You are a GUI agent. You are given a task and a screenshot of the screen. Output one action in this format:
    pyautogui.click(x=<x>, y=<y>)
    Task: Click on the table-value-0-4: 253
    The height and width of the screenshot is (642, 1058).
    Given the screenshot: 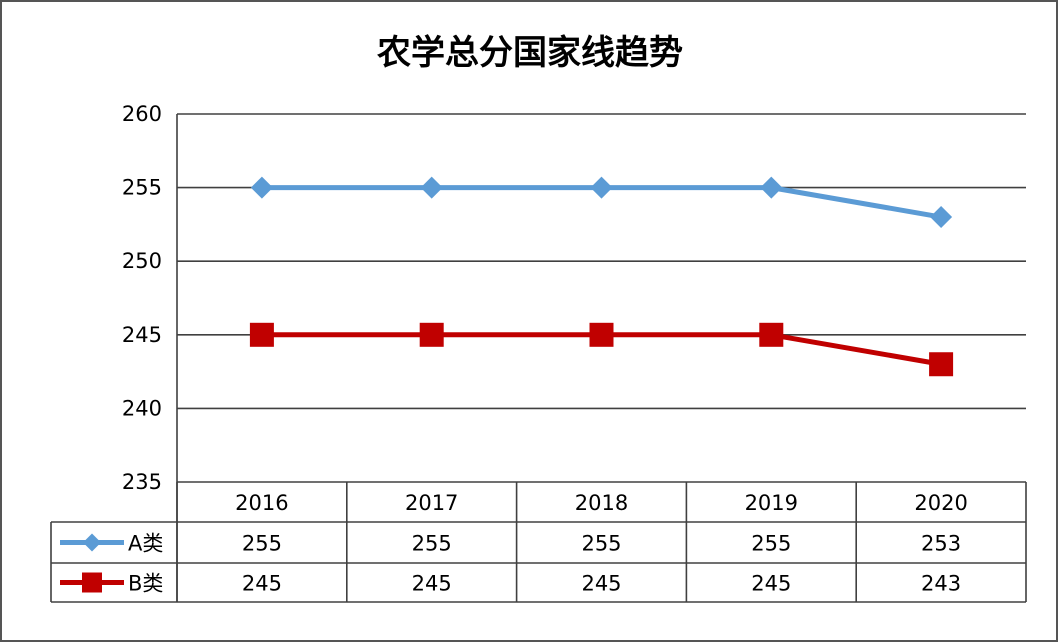 What is the action you would take?
    pyautogui.click(x=941, y=544)
    